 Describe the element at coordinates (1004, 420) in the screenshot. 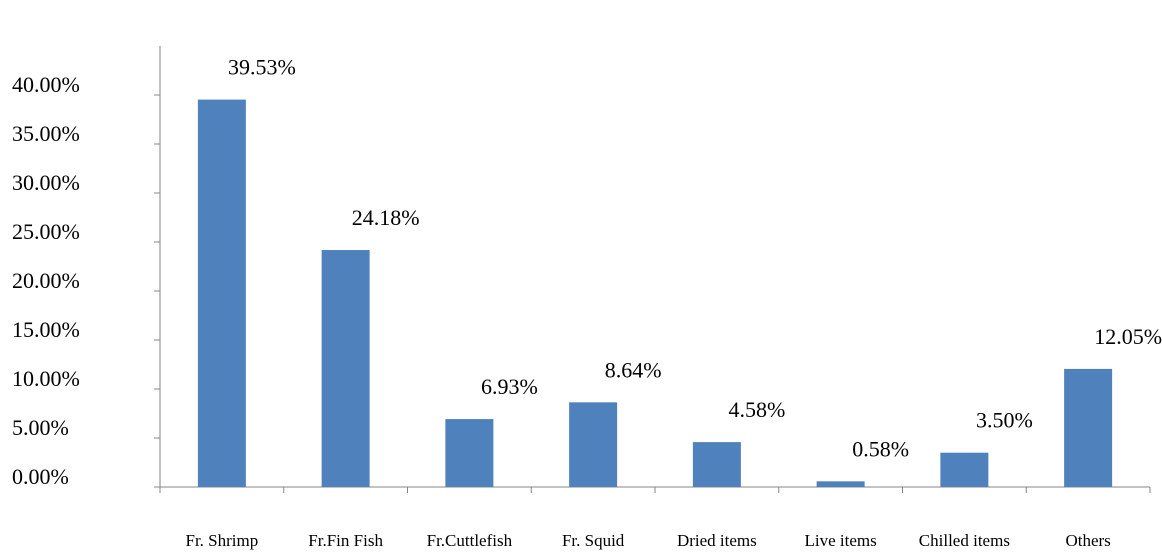

I see `value-label: 3.50%` at that location.